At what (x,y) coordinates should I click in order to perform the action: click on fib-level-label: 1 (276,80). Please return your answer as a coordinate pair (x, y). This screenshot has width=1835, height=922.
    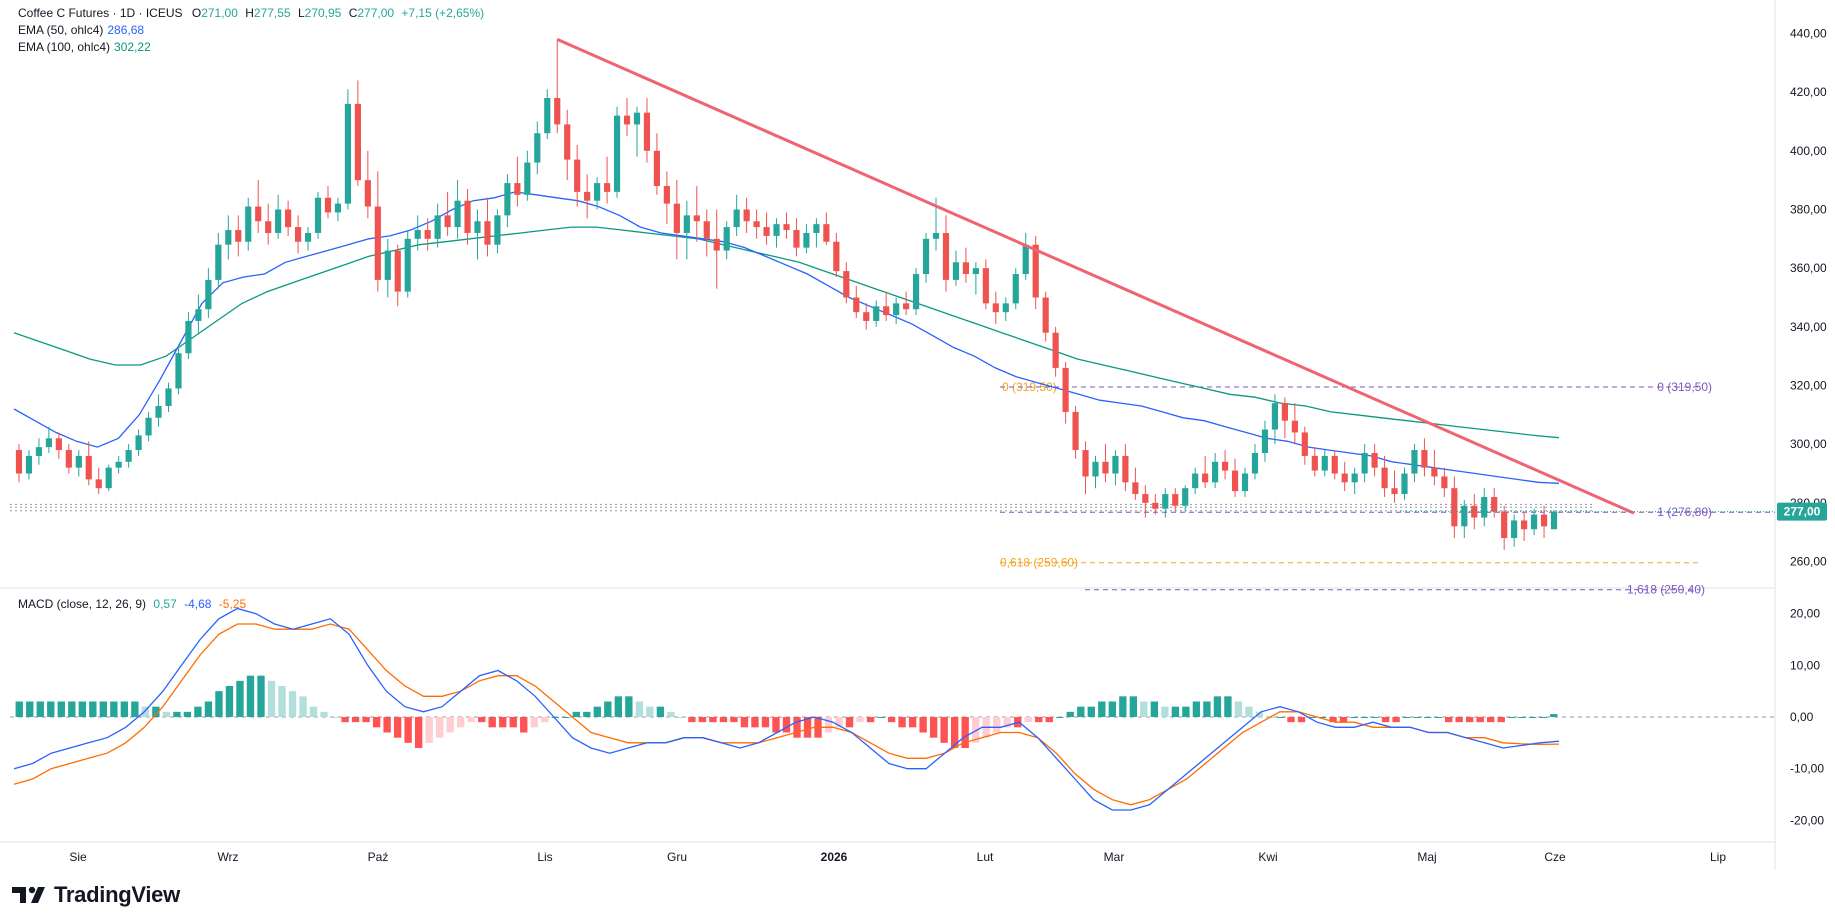
    Looking at the image, I should click on (1684, 512).